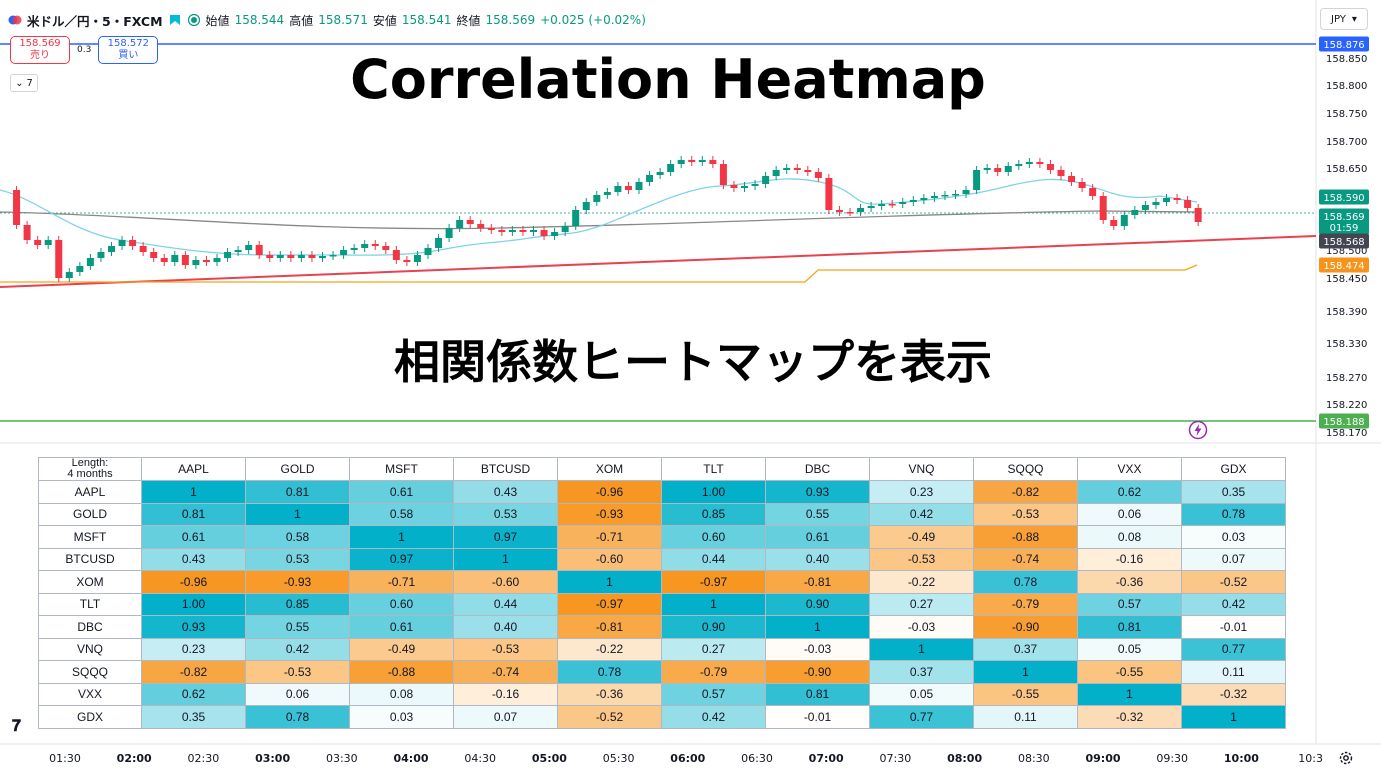 The width and height of the screenshot is (1381, 770). Describe the element at coordinates (1233, 627) in the screenshot. I see `heatmap-cell: -0.01` at that location.